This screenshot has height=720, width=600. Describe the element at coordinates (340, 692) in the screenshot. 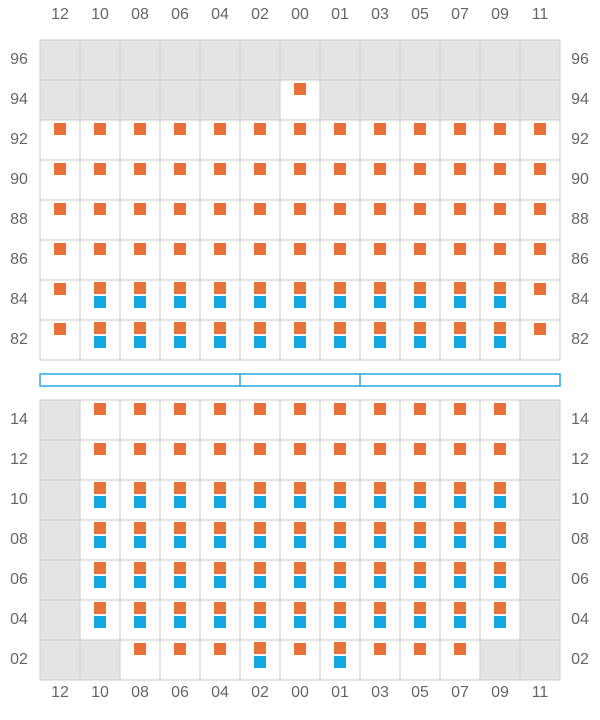

I see `column-label: 01` at that location.